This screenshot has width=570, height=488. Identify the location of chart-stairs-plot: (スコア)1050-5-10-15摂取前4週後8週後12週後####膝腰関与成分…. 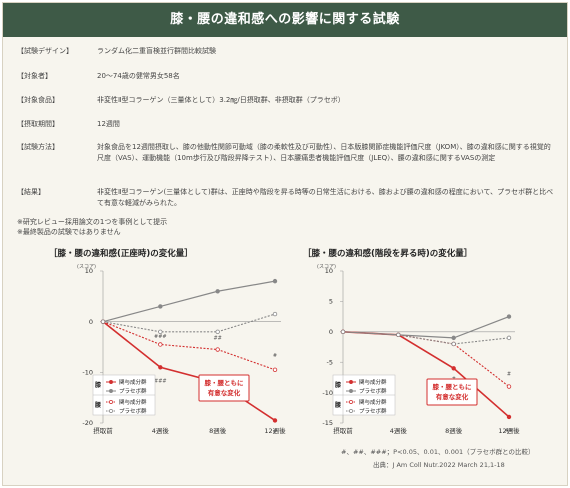
(418, 349).